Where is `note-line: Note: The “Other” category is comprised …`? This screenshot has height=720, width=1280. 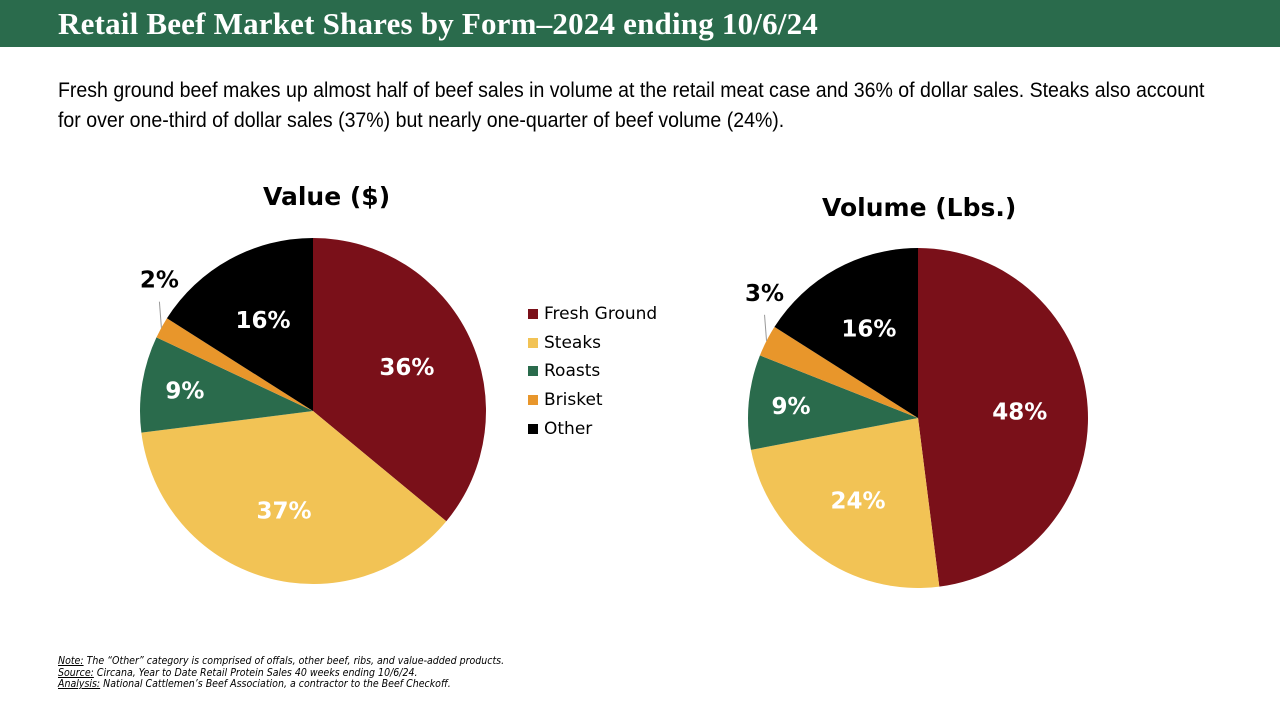 note-line: Note: The “Other” category is comprised … is located at coordinates (281, 661).